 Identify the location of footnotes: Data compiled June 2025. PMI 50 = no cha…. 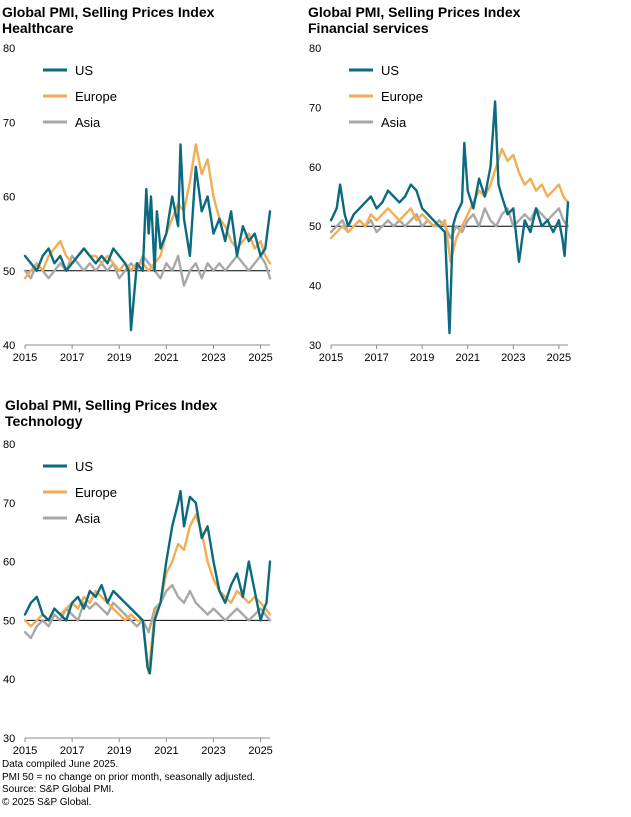
(128, 784).